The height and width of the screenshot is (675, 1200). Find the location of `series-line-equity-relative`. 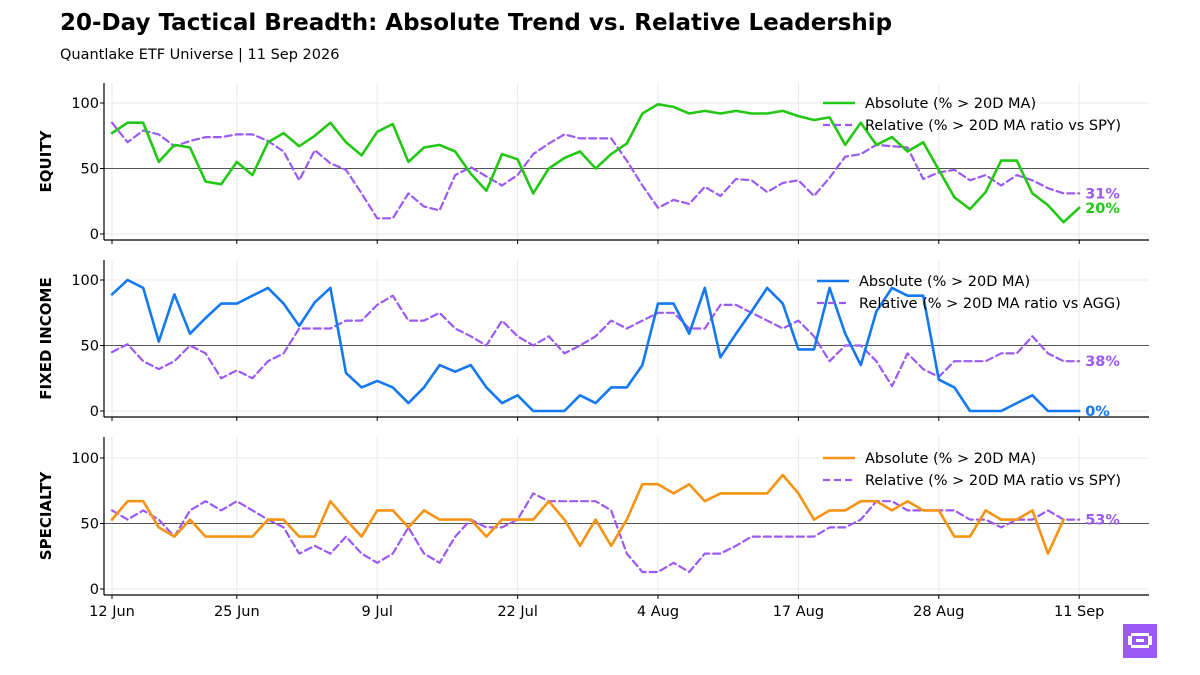

series-line-equity-relative is located at coordinates (595, 170).